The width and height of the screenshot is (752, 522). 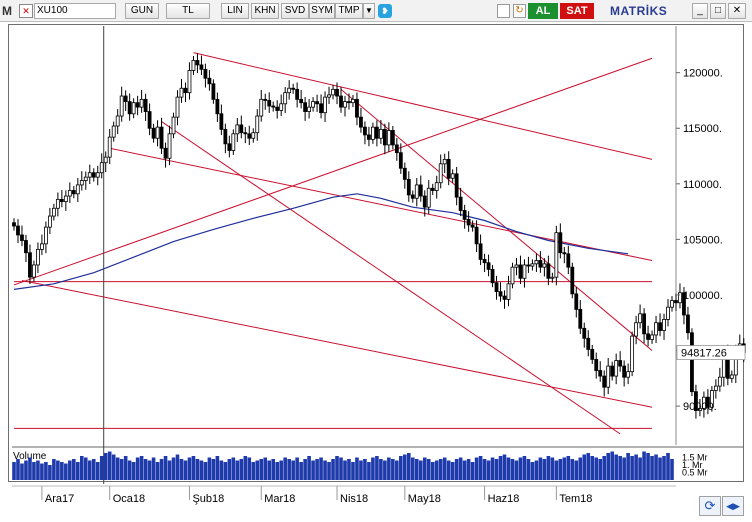 I want to click on last-price-box, so click(x=711, y=352).